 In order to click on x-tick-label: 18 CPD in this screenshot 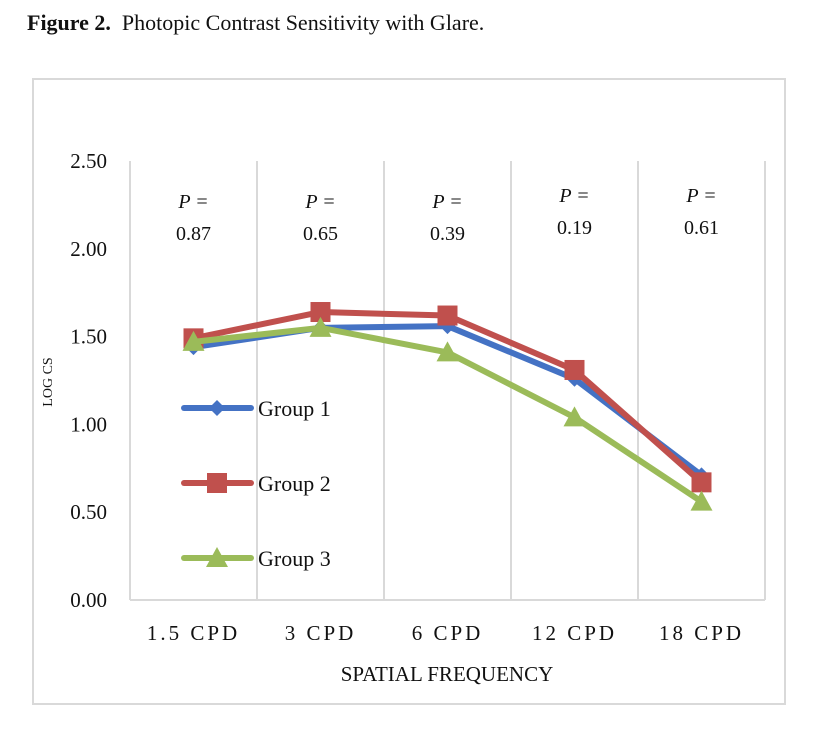, I will do `click(701, 633)`.